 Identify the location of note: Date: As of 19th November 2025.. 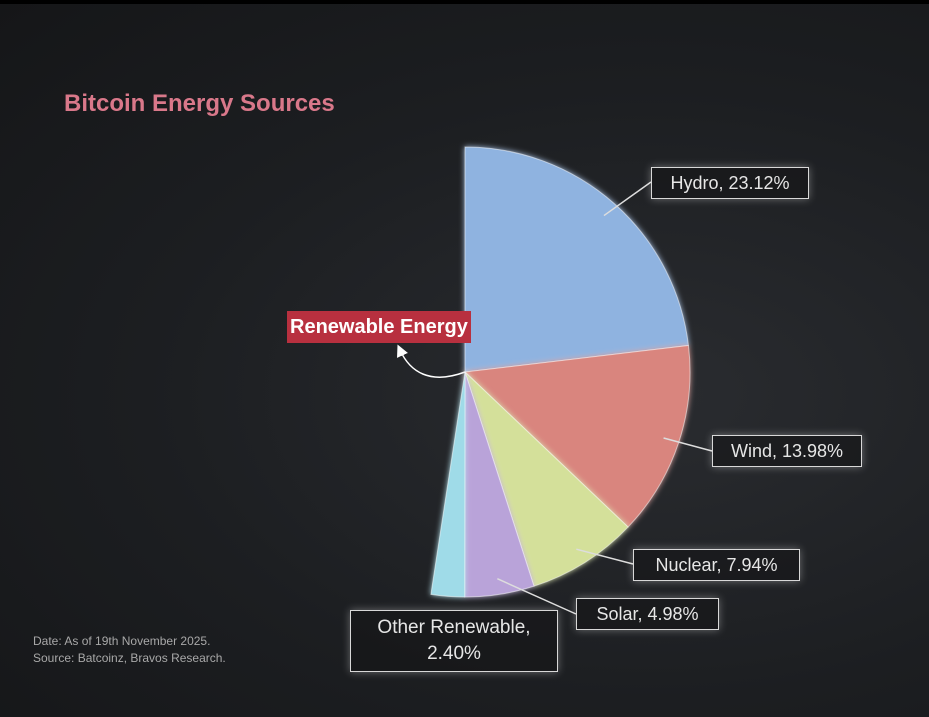
(122, 641).